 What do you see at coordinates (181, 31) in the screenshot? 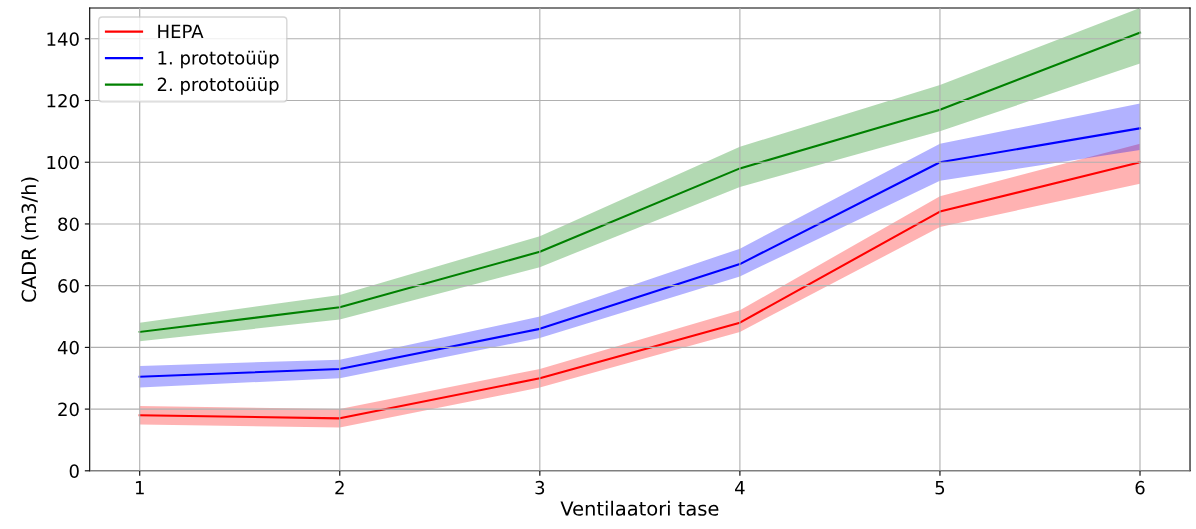
I see `legend-label: HEPA` at bounding box center [181, 31].